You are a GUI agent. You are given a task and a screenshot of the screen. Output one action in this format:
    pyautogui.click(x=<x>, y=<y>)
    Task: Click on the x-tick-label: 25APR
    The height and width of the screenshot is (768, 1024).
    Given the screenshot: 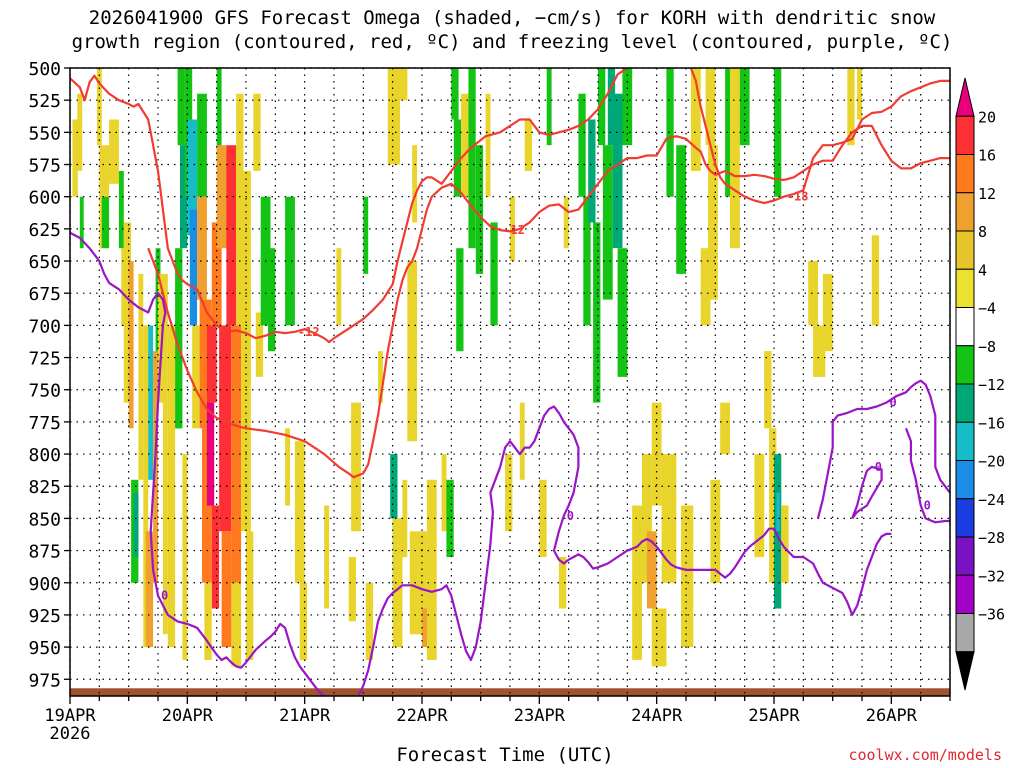 What is the action you would take?
    pyautogui.click(x=774, y=716)
    